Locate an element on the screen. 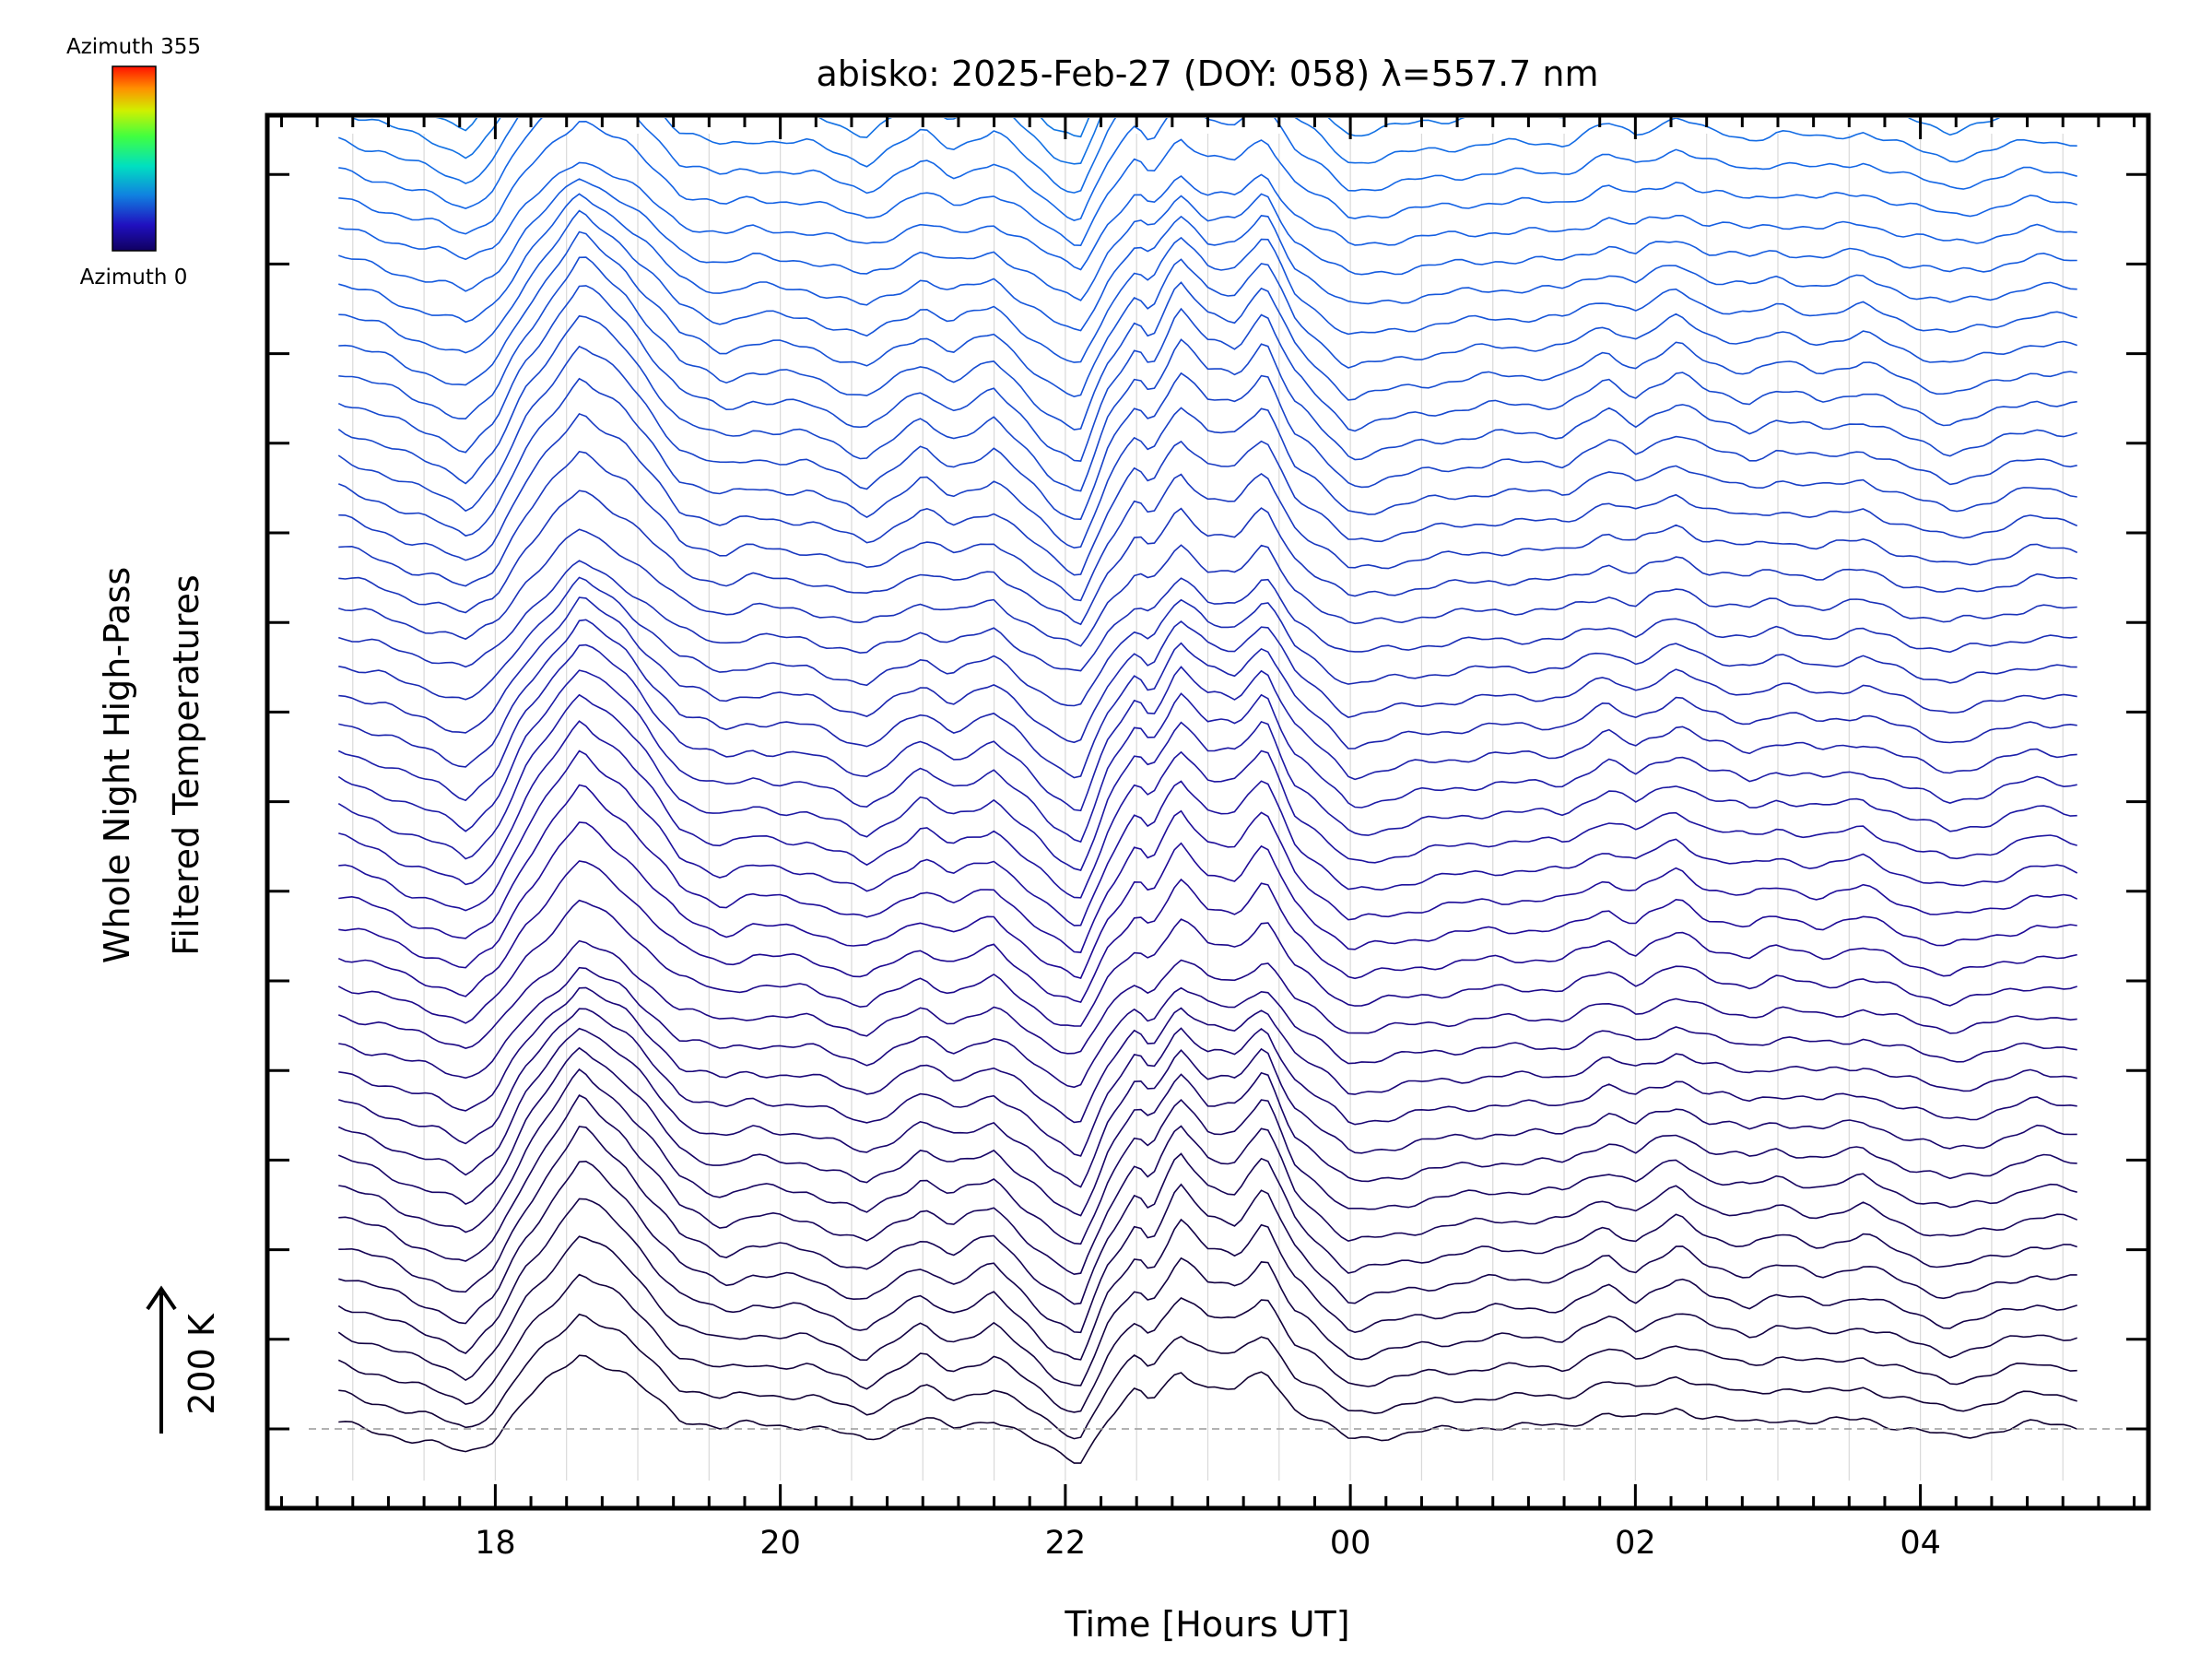  x-tick-labels: 18 20 22 00 02 04 is located at coordinates (1208, 1543).